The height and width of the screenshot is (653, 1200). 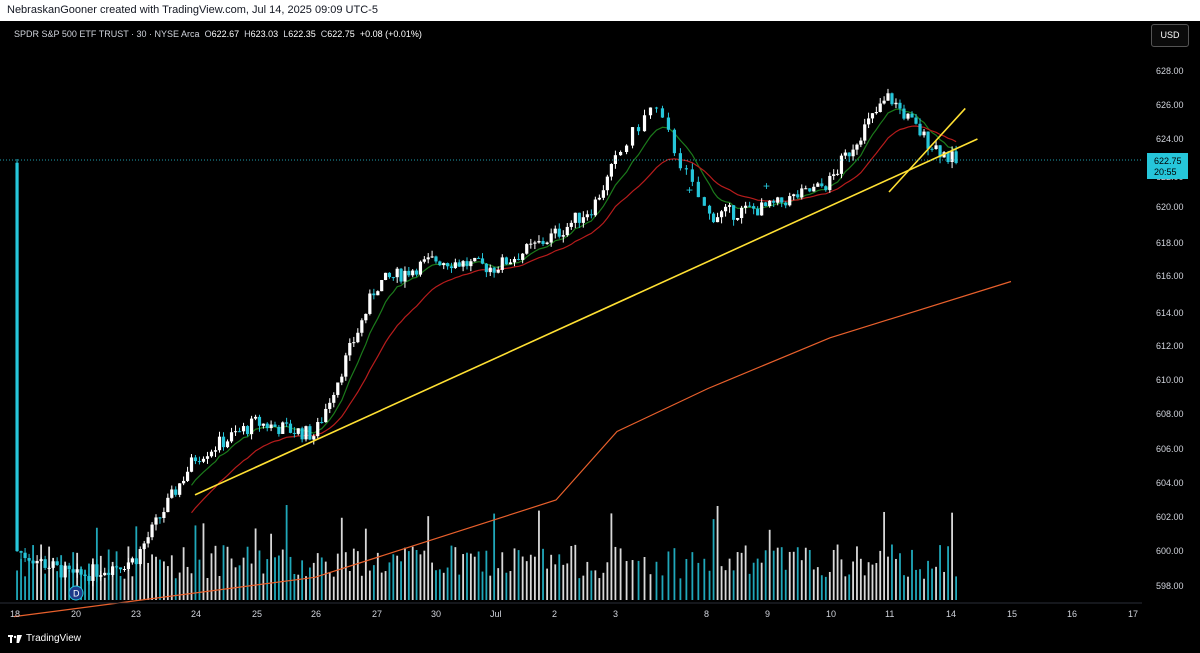 What do you see at coordinates (15, 638) in the screenshot?
I see `tradingview-logo-icon` at bounding box center [15, 638].